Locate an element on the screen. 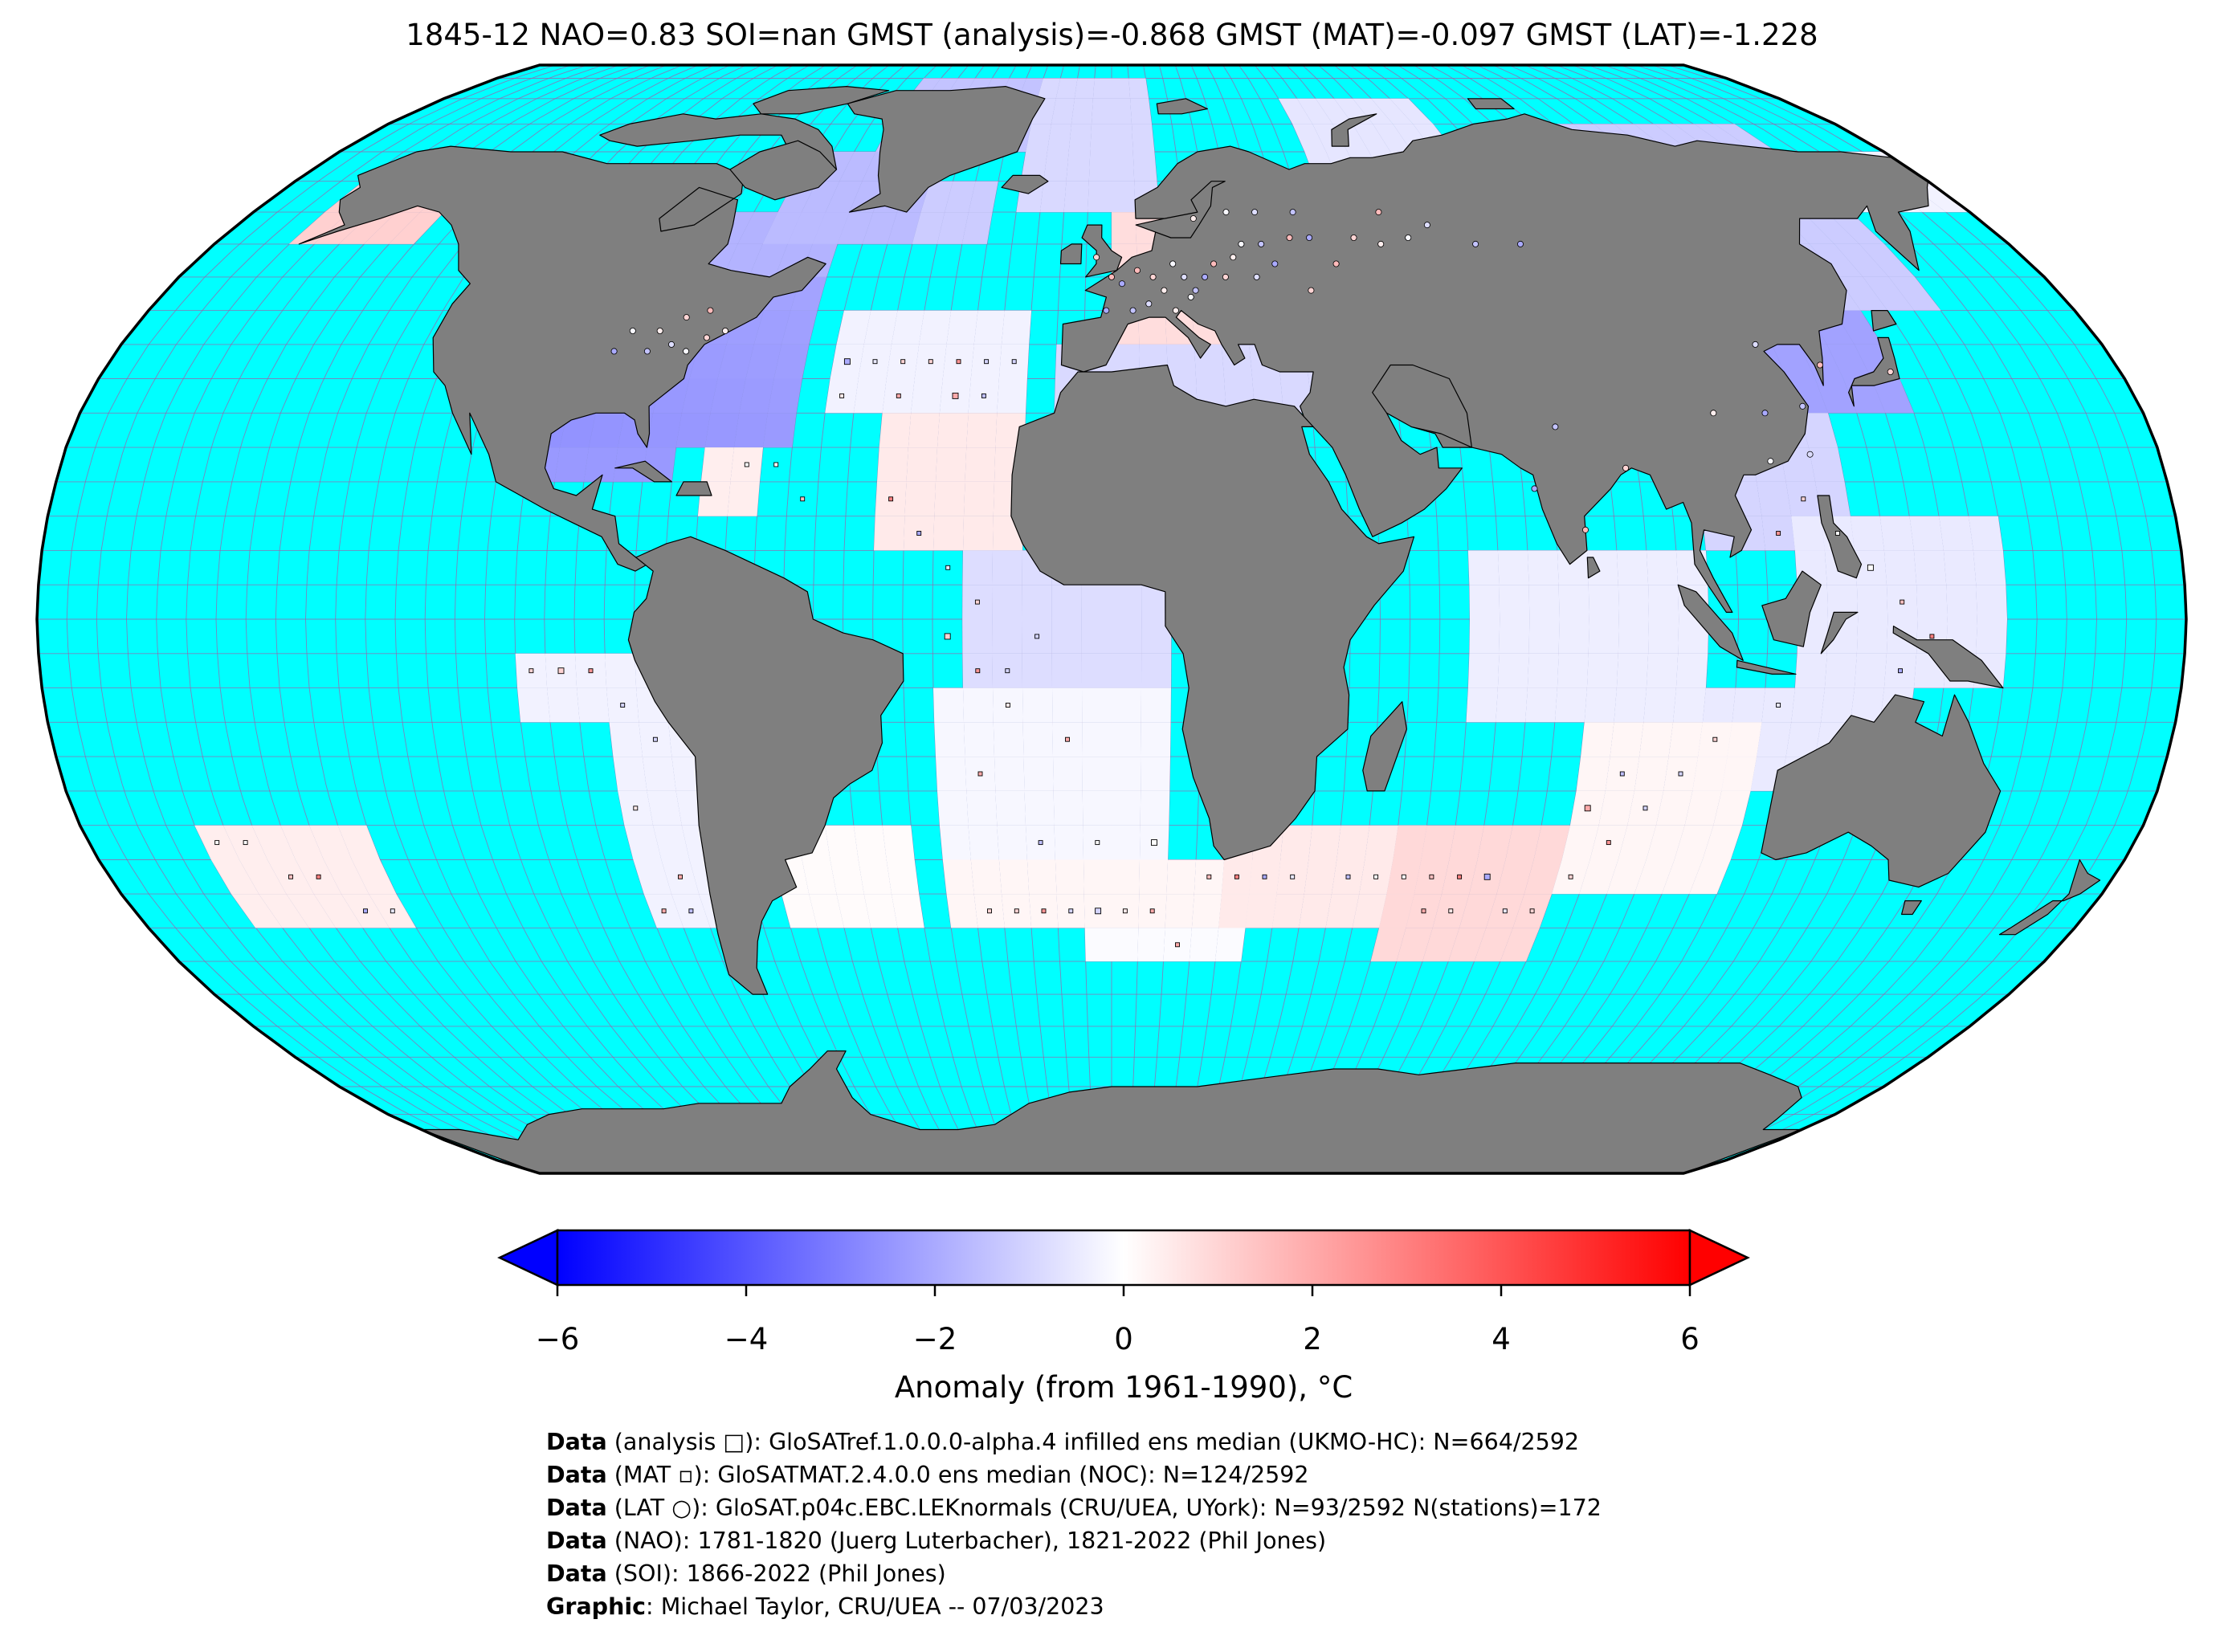  colorbar-tick-label: 0 is located at coordinates (1123, 1339).